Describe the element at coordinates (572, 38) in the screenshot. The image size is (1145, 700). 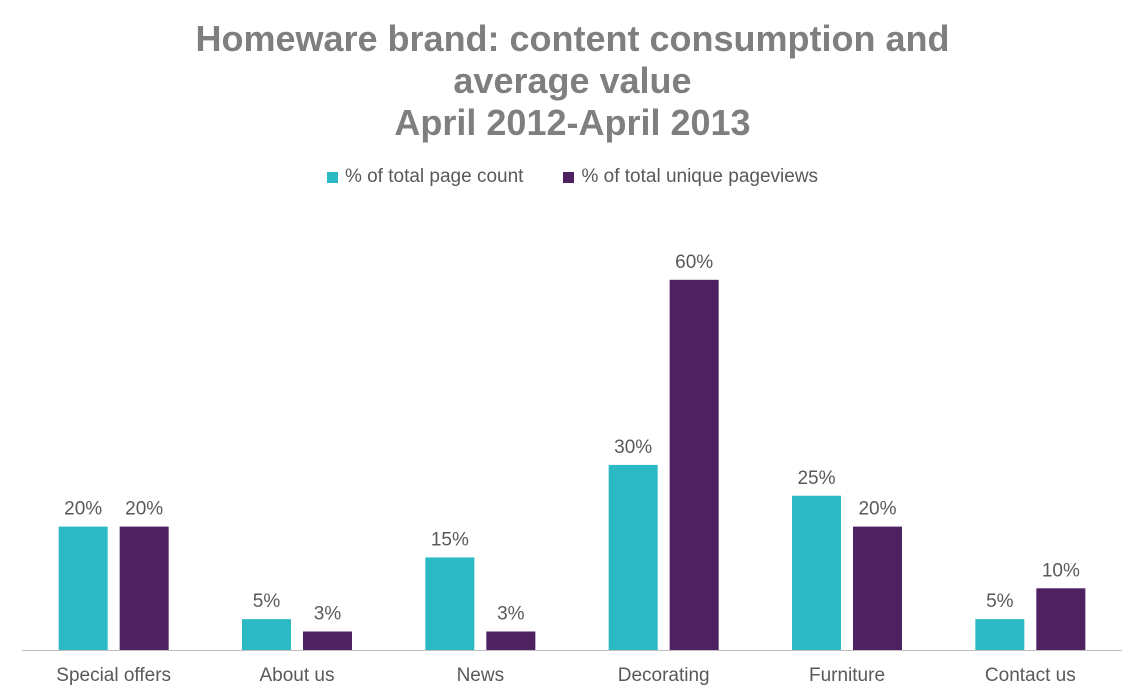
I see `chart-title-line-1: Homeware brand: content consumption and` at that location.